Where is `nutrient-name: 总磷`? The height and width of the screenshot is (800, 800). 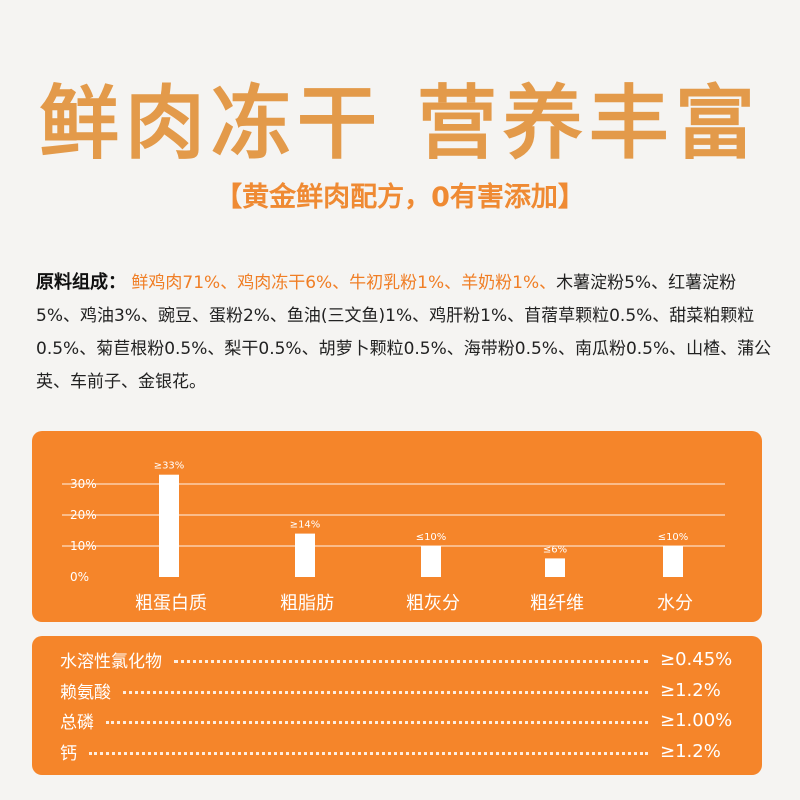 nutrient-name: 总磷 is located at coordinates (77, 722).